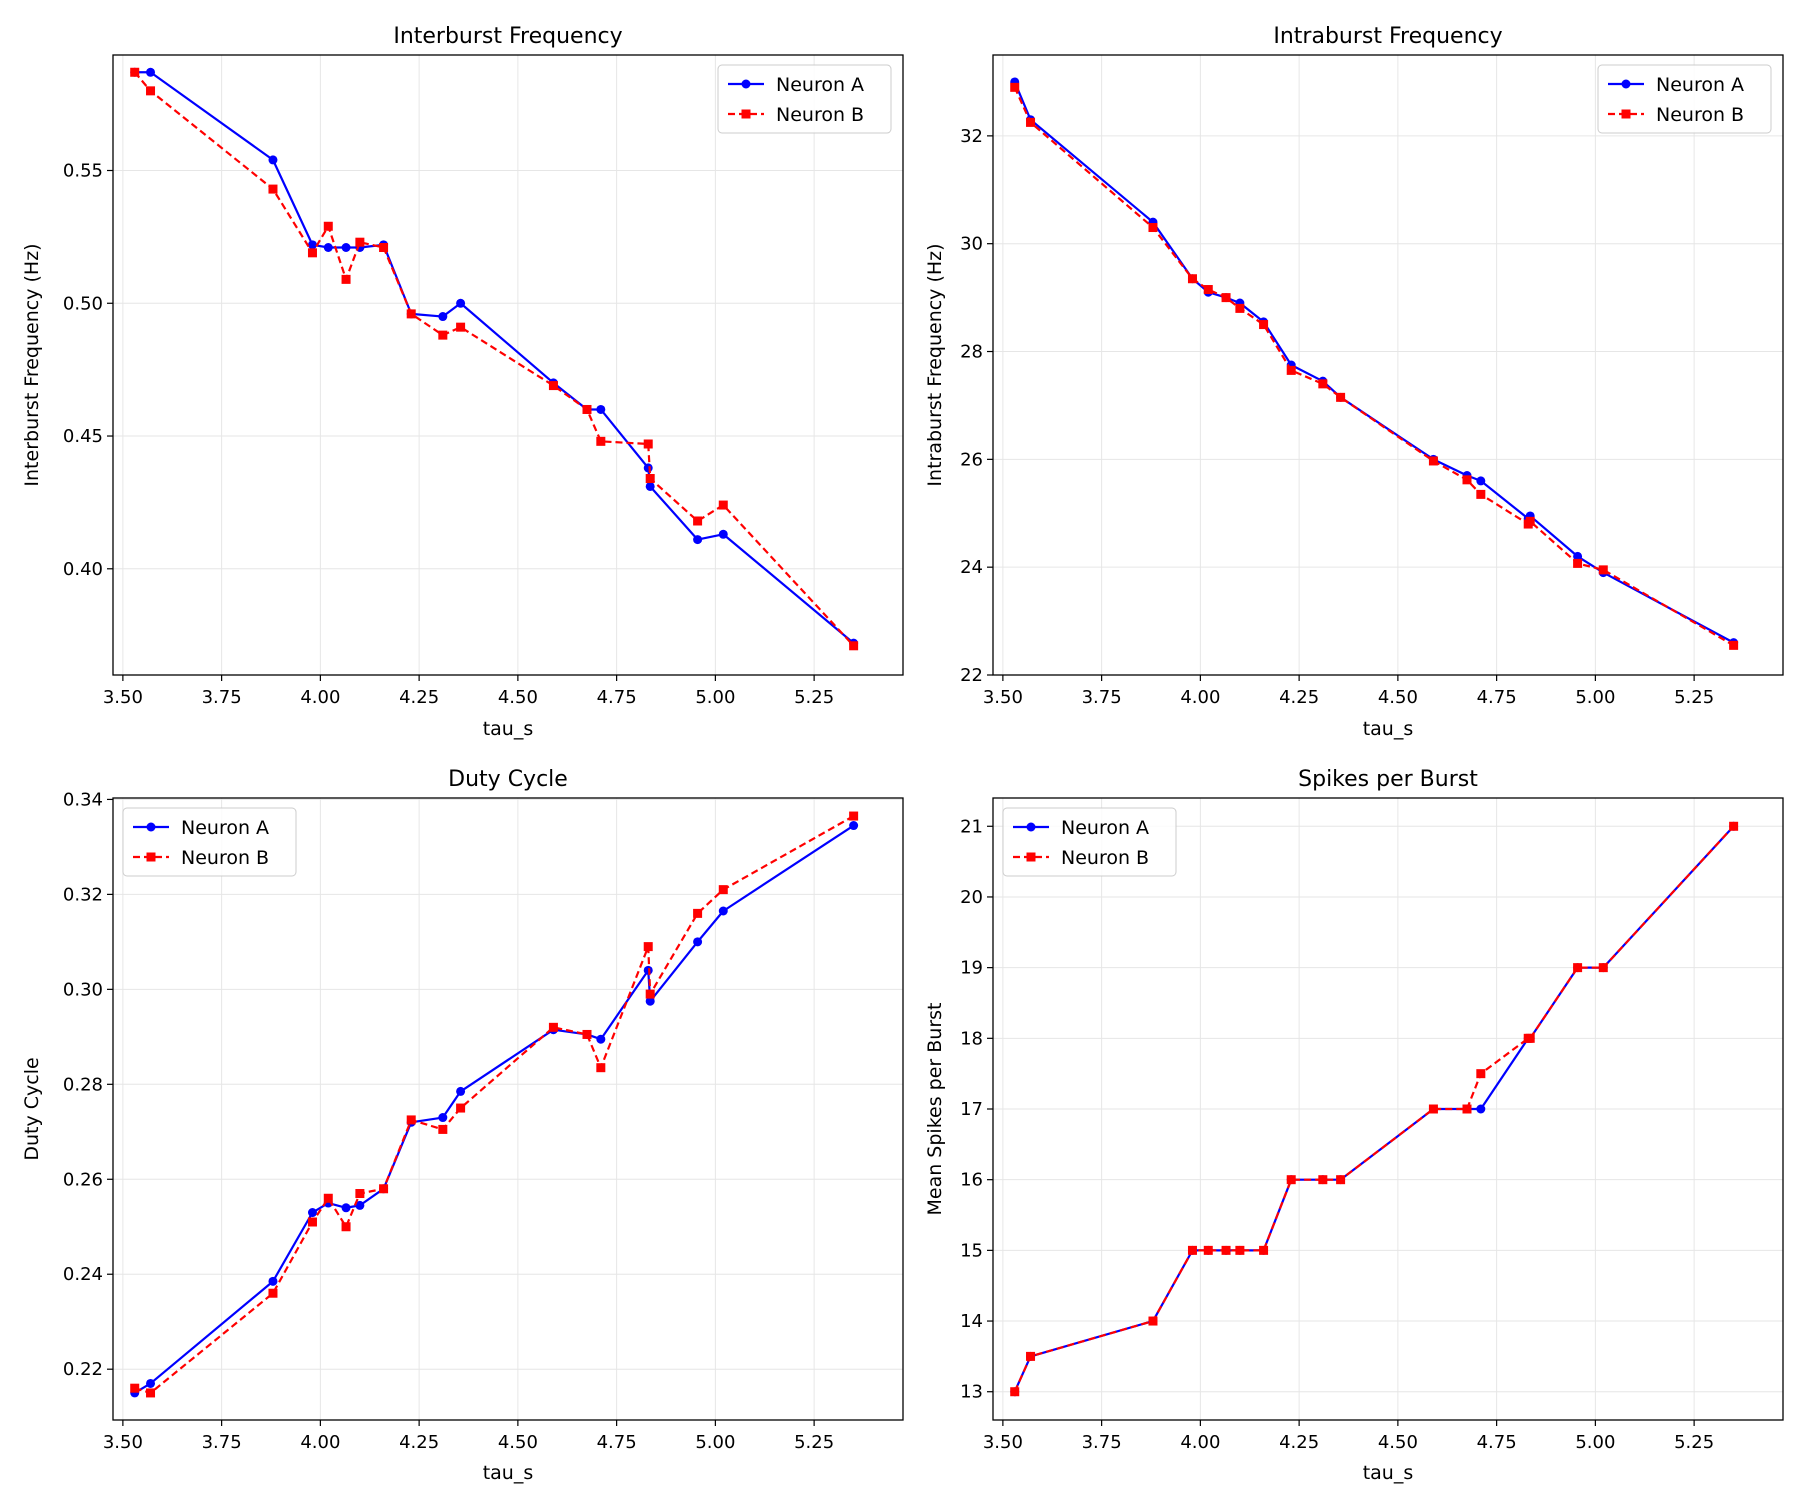  What do you see at coordinates (83, 569) in the screenshot?
I see `y-tick-label: 0.40` at bounding box center [83, 569].